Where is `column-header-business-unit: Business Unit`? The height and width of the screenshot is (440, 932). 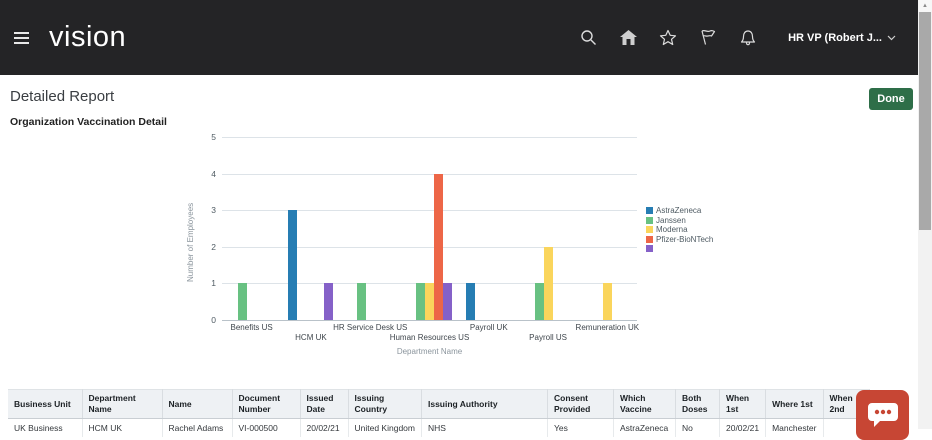
column-header-business-unit: Business Unit is located at coordinates (45, 404).